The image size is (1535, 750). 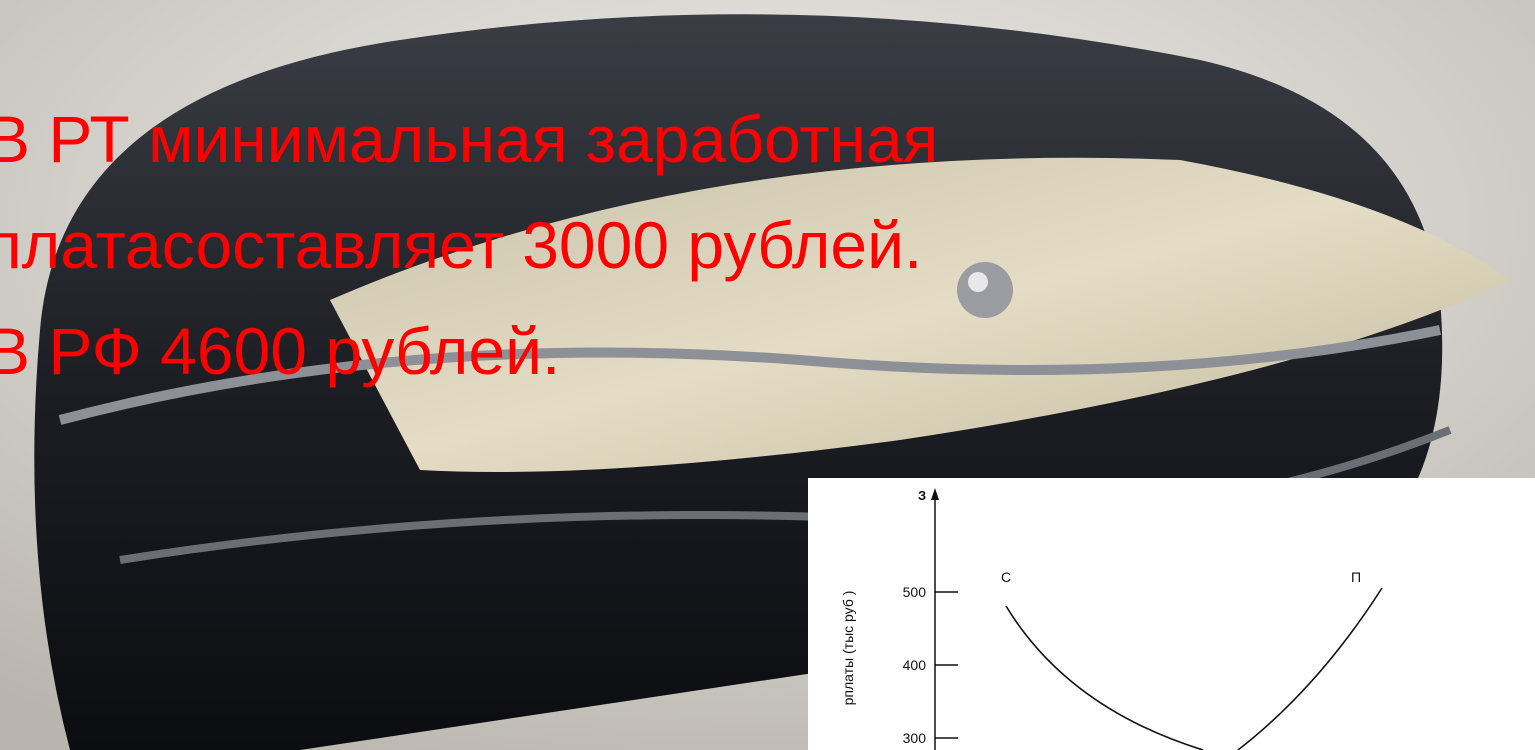 I want to click on y-tick-label: 400, so click(x=915, y=665).